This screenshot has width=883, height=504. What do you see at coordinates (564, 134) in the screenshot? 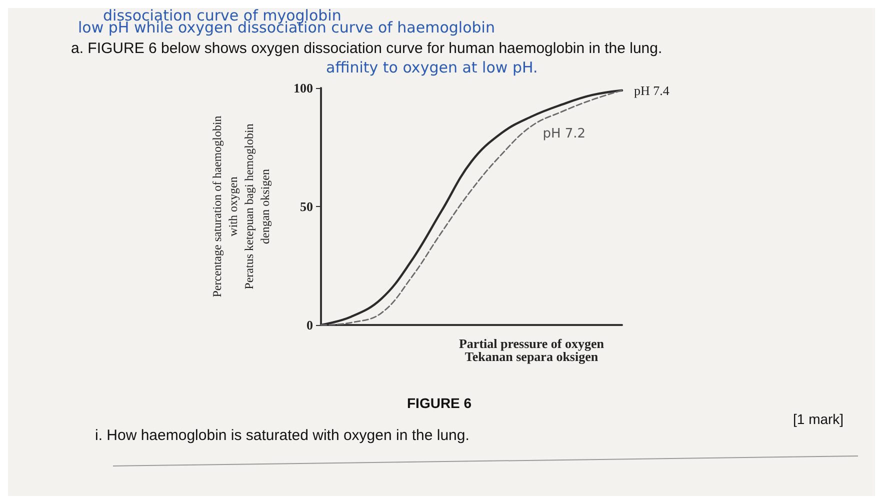
I see `series-label: pH 7.2` at bounding box center [564, 134].